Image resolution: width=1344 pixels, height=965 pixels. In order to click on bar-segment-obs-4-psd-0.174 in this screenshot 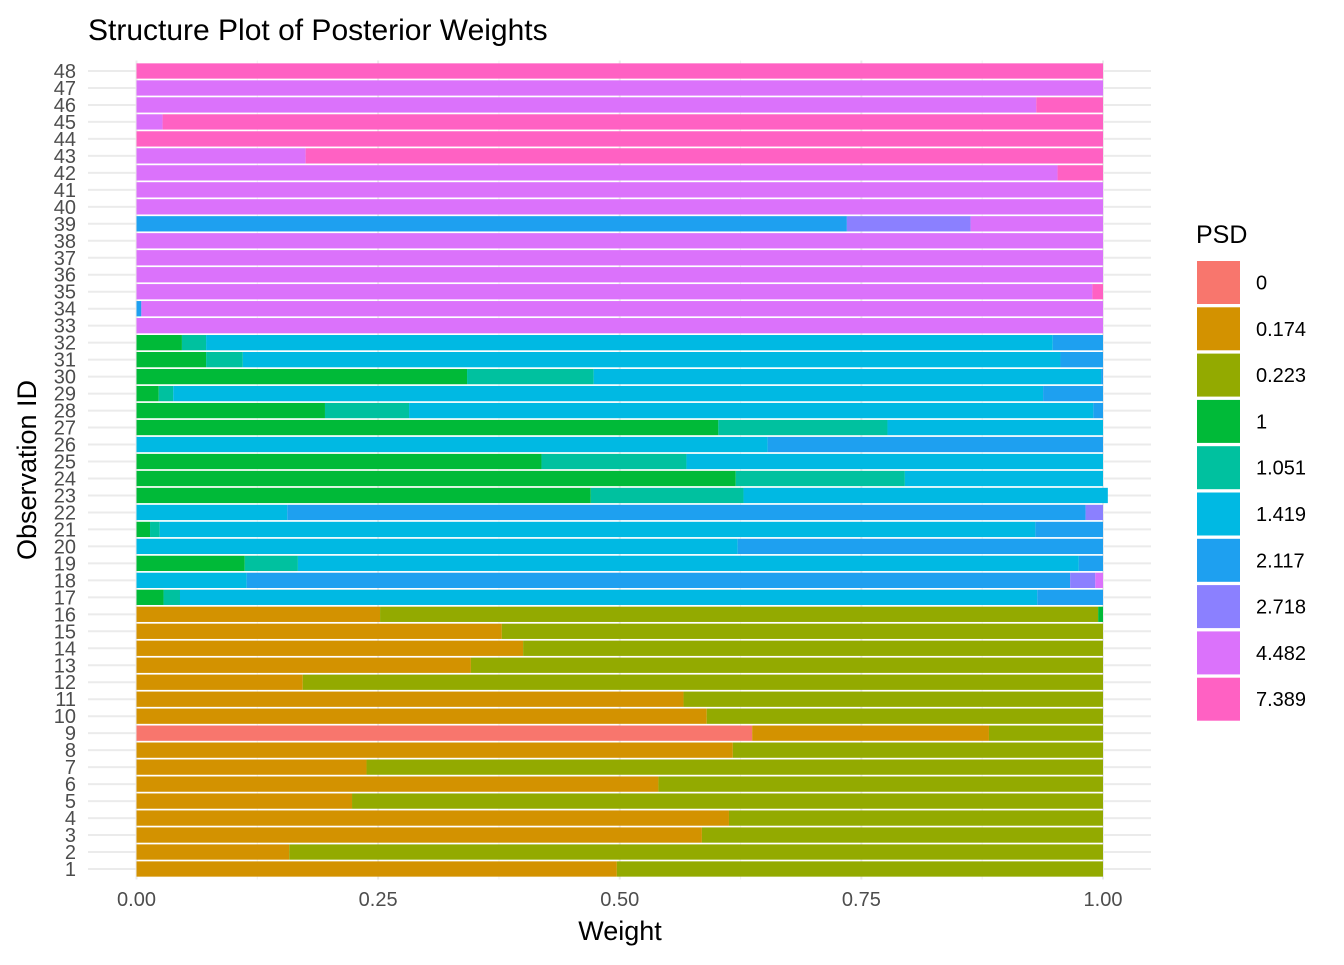, I will do `click(432, 818)`.